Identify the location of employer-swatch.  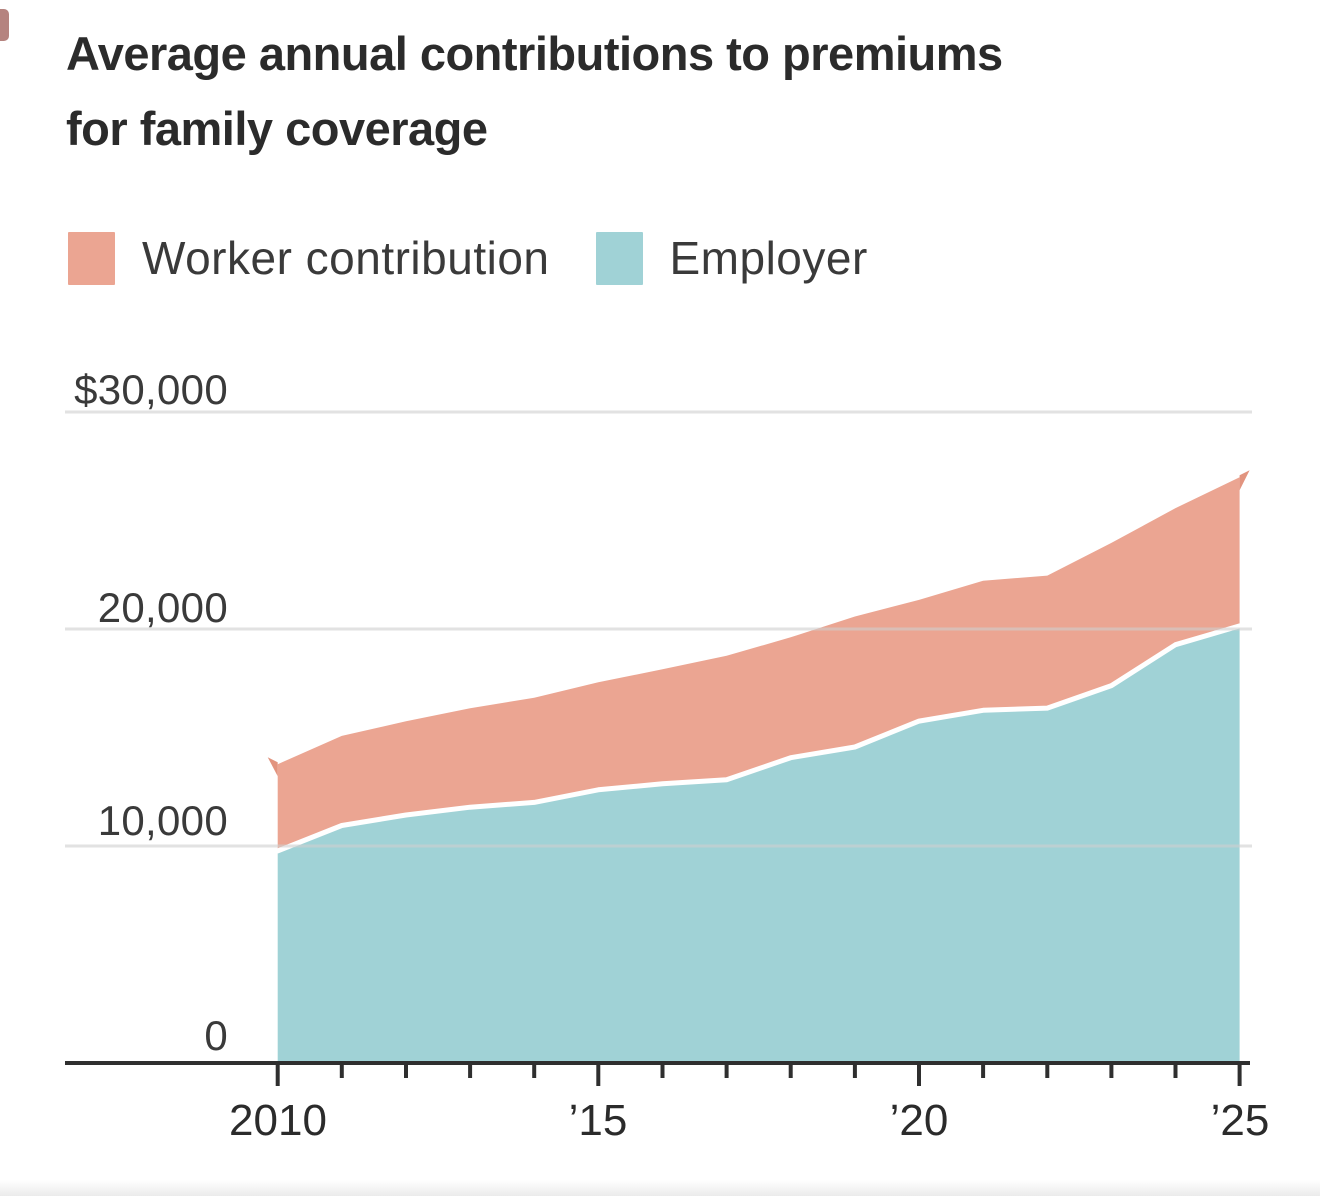
(619, 258).